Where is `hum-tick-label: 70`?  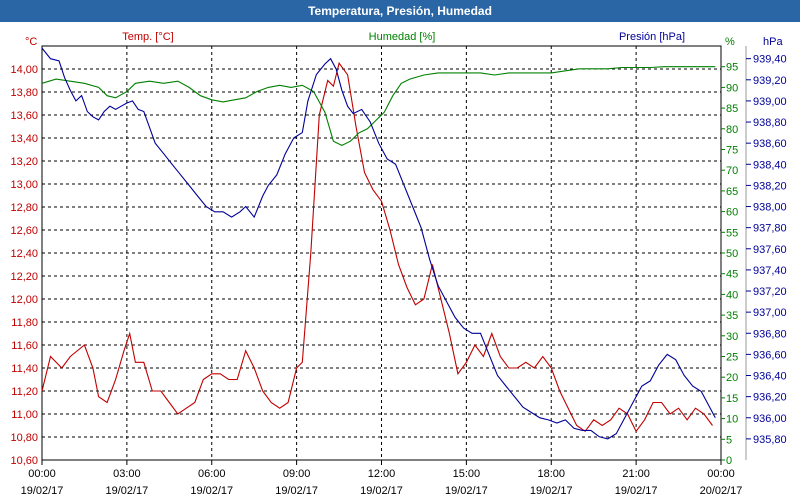 hum-tick-label: 70 is located at coordinates (732, 171).